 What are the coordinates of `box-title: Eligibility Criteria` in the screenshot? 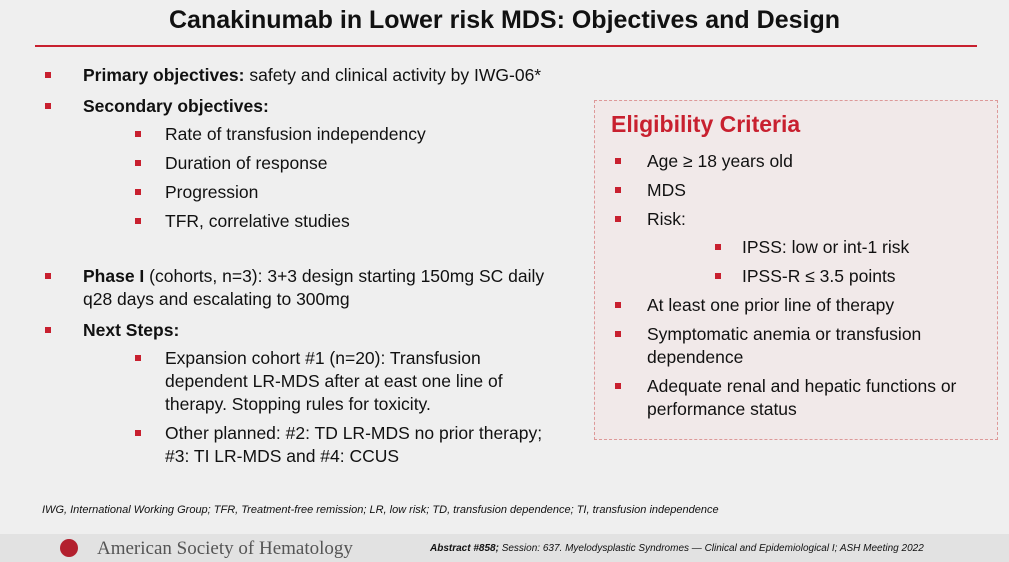 It's located at (706, 124).